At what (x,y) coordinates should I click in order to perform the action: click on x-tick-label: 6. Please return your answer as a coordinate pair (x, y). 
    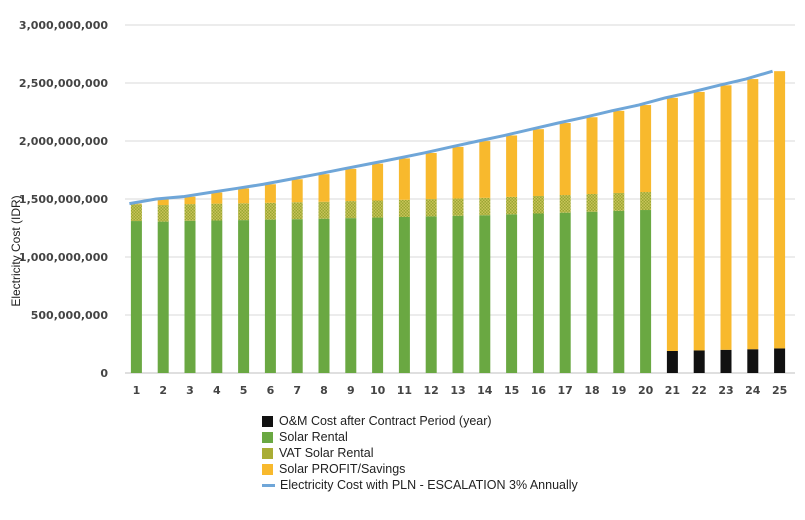
    Looking at the image, I should click on (271, 390).